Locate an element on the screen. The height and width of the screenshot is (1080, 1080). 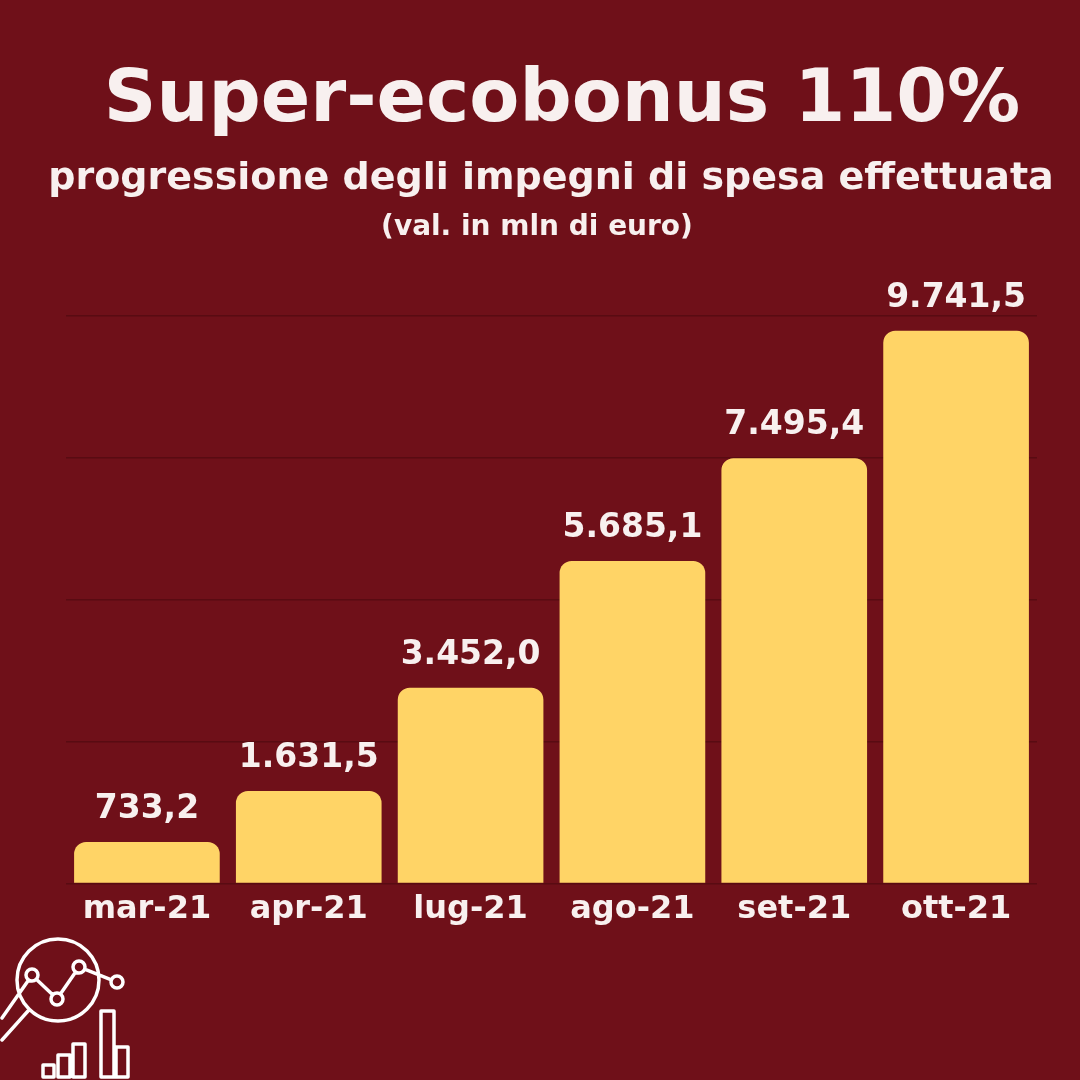
x-tick-label: lug-21 is located at coordinates (470, 907).